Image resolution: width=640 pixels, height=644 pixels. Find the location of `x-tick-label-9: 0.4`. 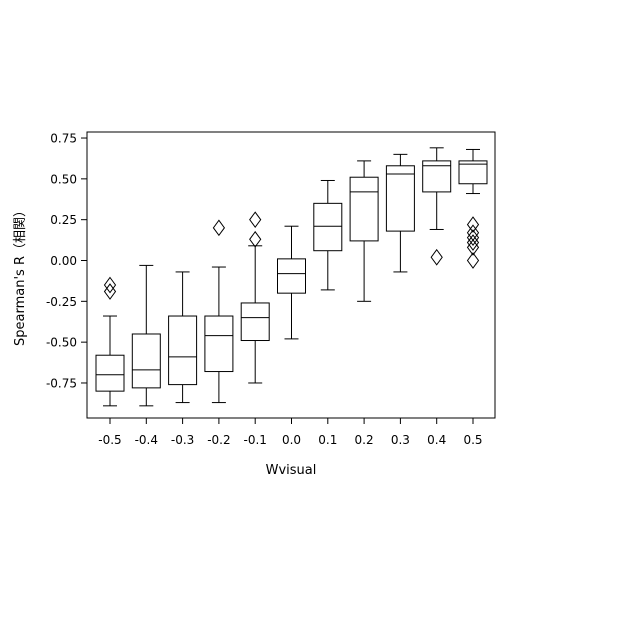

x-tick-label-9: 0.4 is located at coordinates (436, 440).